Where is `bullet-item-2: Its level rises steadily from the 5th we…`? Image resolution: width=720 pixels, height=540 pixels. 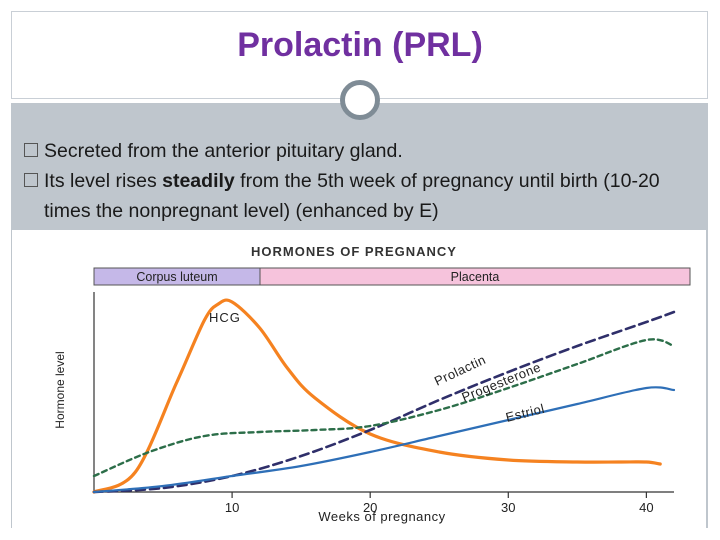 bullet-item-2: Its level rises steadily from the 5th we… is located at coordinates (364, 196).